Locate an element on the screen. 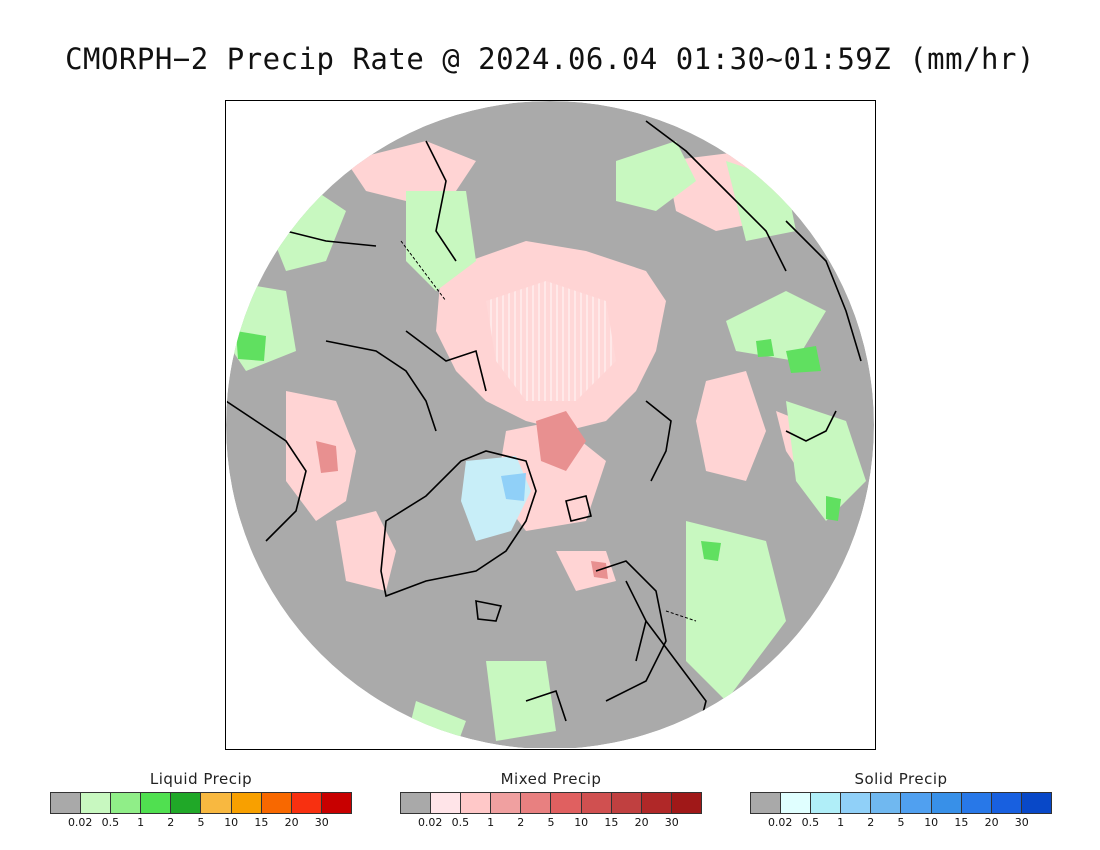 The height and width of the screenshot is (850, 1100). legend-title: Liquid Precip is located at coordinates (201, 779).